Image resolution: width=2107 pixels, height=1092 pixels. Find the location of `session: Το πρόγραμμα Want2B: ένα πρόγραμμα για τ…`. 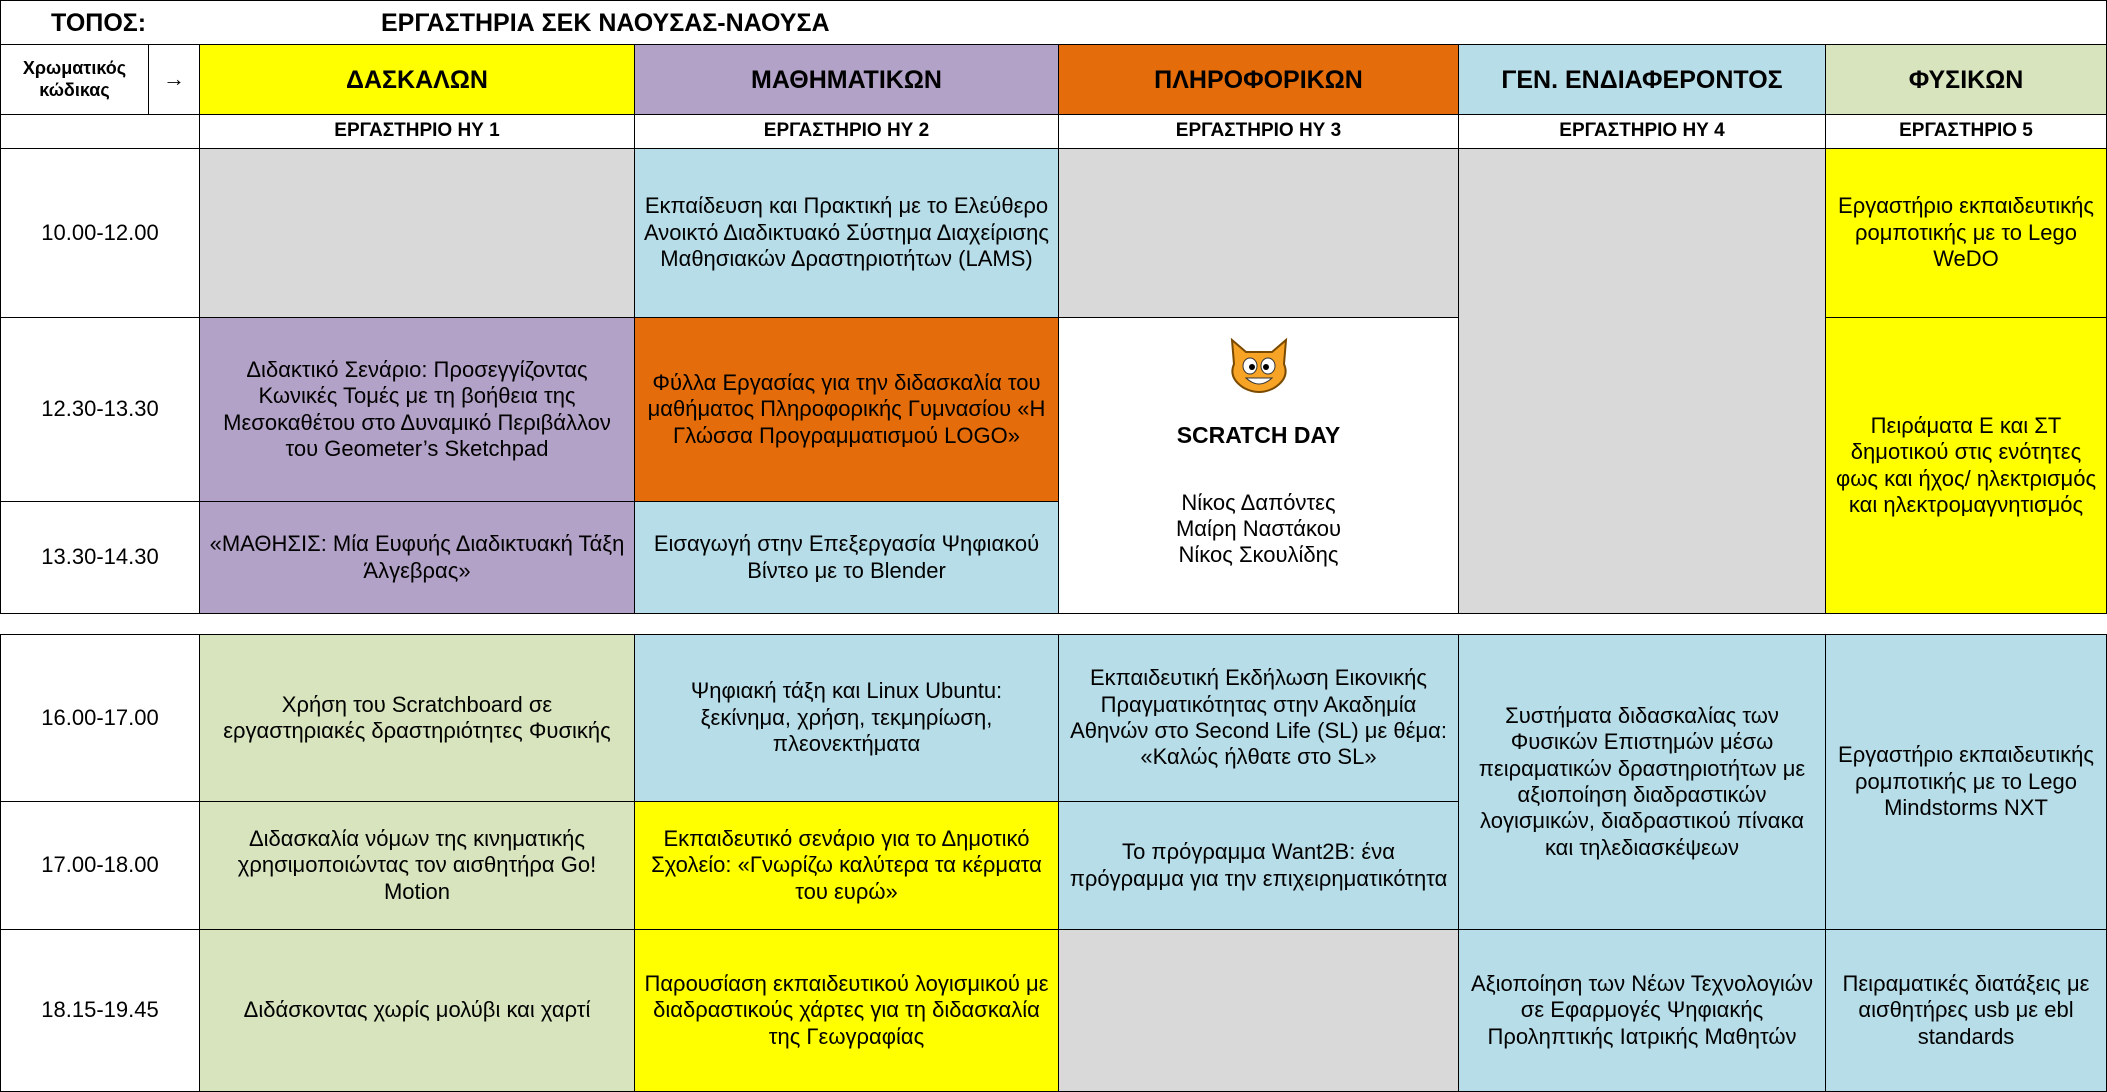

session: Το πρόγραμμα Want2B: ένα πρόγραμμα για τ… is located at coordinates (1258, 865).